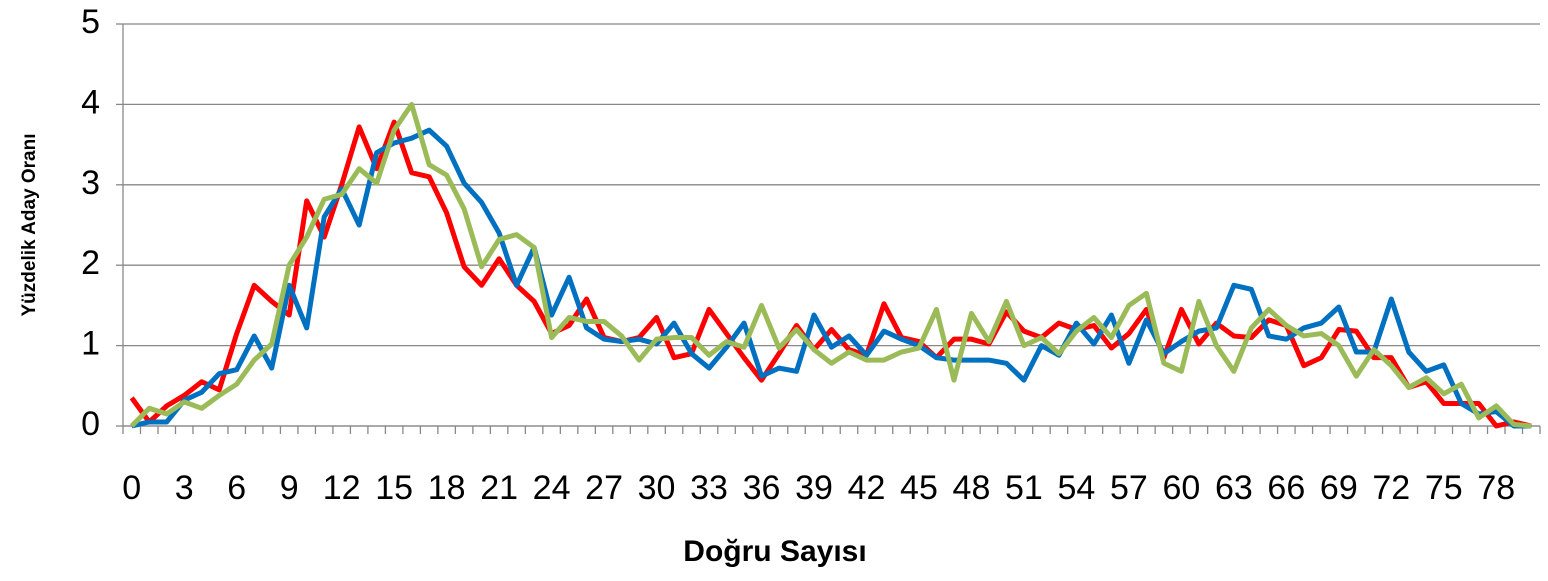  What do you see at coordinates (1391, 488) in the screenshot?
I see `x-tick-label: 72` at bounding box center [1391, 488].